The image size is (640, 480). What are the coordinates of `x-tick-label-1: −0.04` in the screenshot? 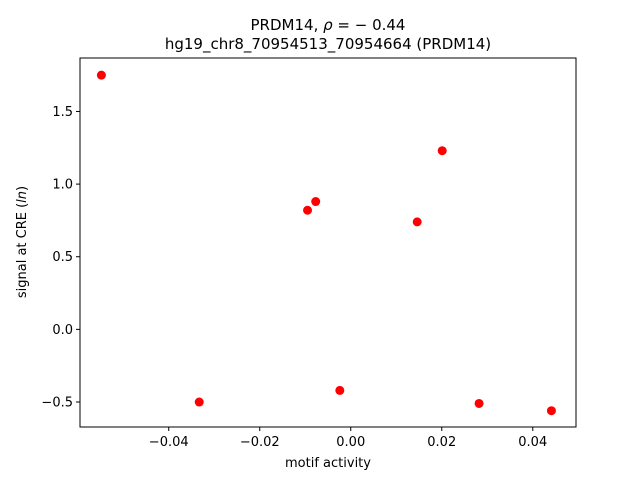 It's located at (169, 442).